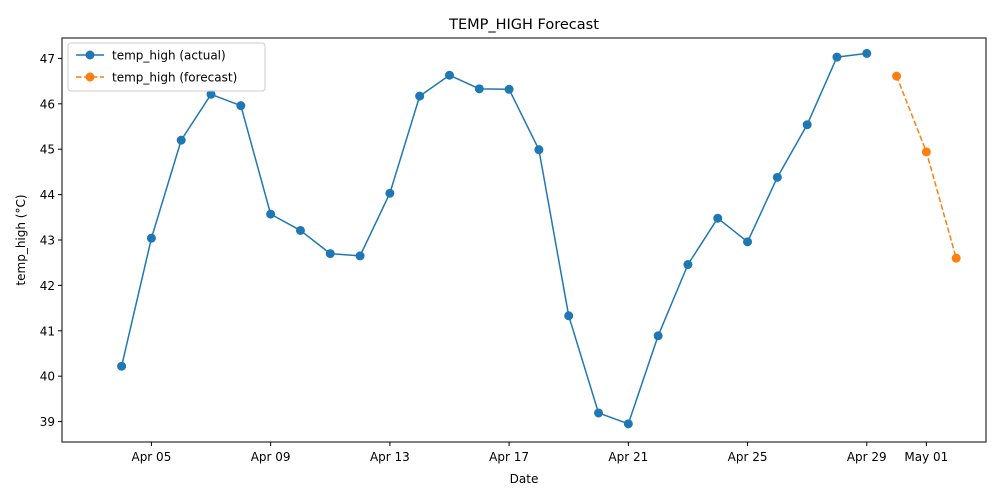 The width and height of the screenshot is (1000, 500). Describe the element at coordinates (174, 78) in the screenshot. I see `legend-label-forecast: temp_high (forecast)` at that location.